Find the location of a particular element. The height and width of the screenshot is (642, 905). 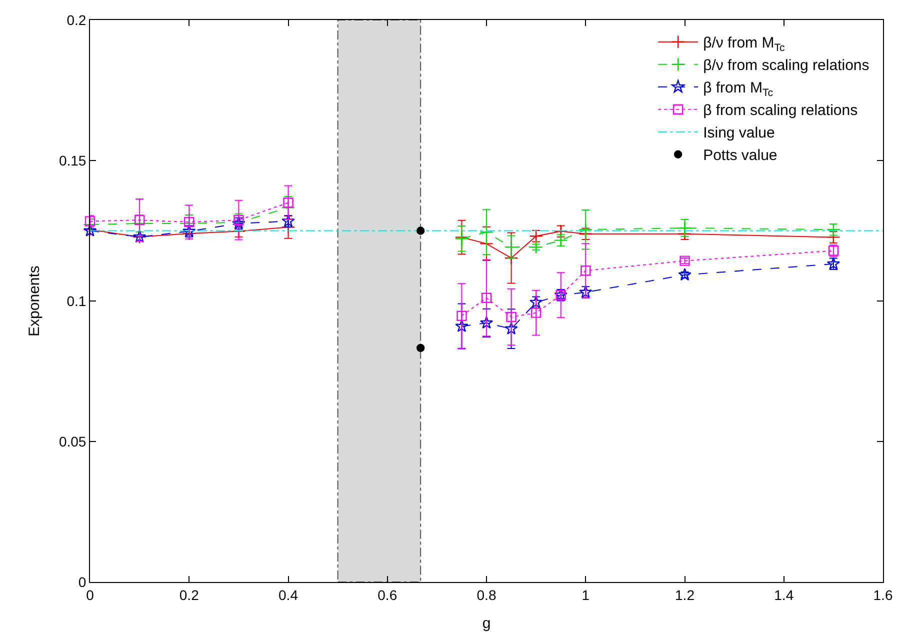

x-tick-label: 1.2 is located at coordinates (685, 594).